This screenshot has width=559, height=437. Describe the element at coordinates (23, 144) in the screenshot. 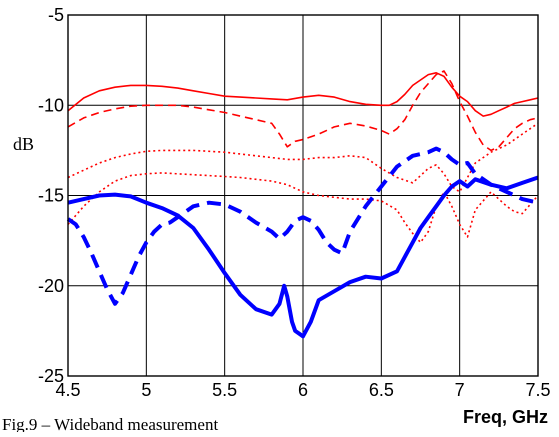

I see `y-axis-label: dB` at that location.